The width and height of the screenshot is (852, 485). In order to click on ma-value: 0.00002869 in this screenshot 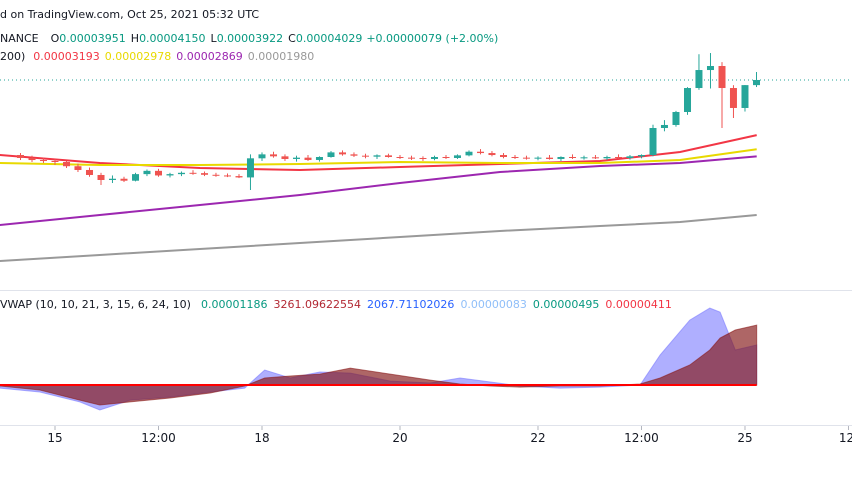, I will do `click(209, 56)`.